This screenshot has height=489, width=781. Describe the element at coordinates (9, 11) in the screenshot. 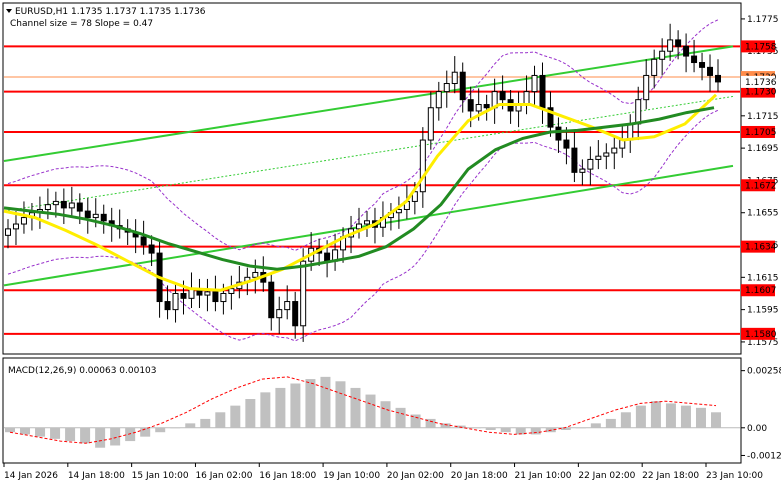

I see `dropdown-triangle-icon` at that location.